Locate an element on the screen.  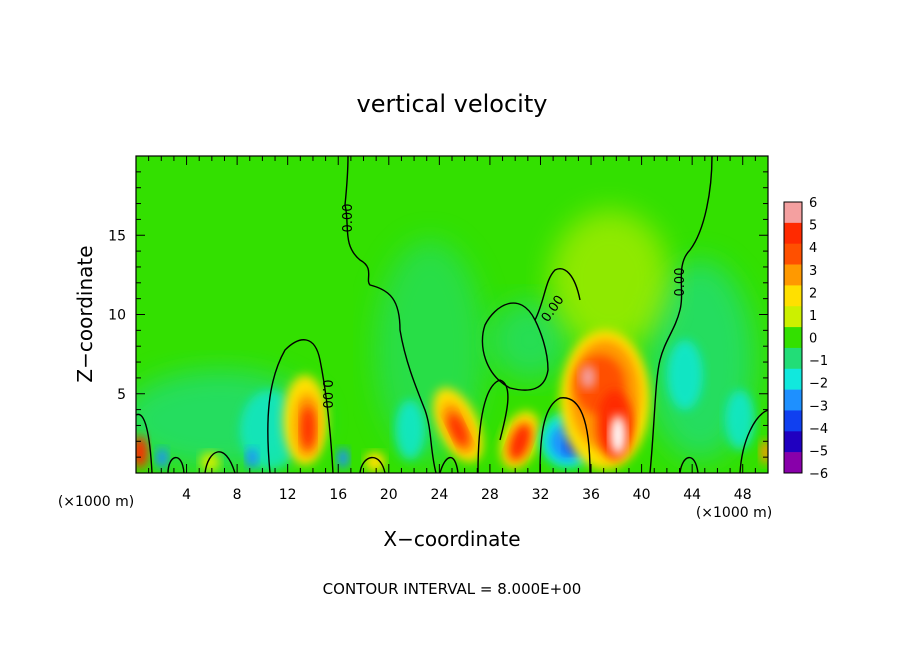
colorbar-label: −2 is located at coordinates (818, 384).